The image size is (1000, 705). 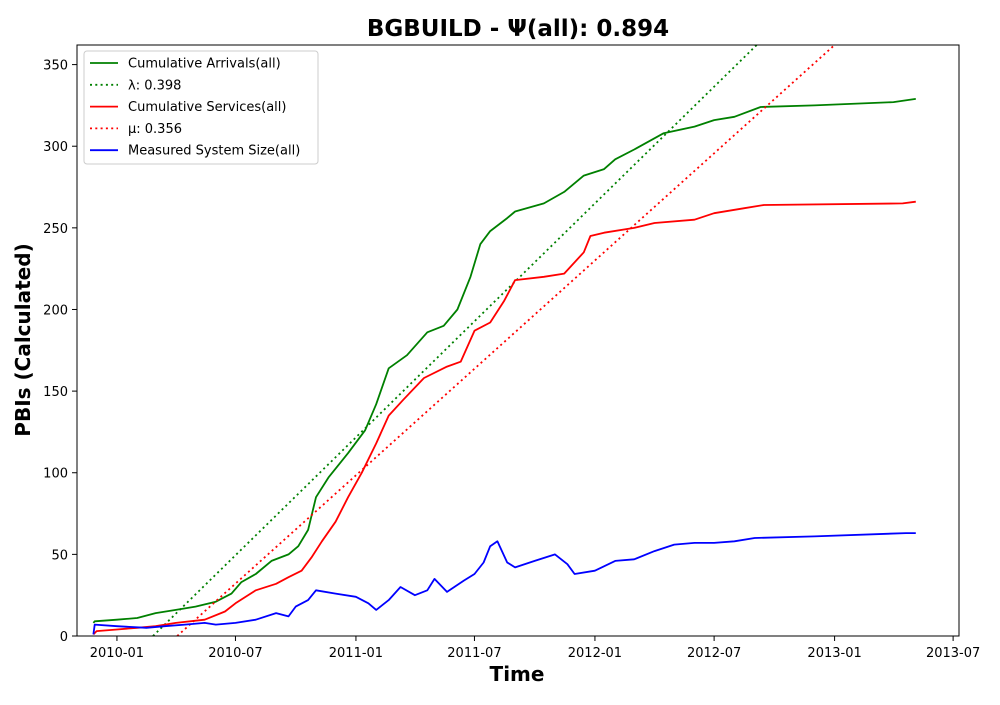 I want to click on x-tick-label: 2010-07, so click(x=235, y=653).